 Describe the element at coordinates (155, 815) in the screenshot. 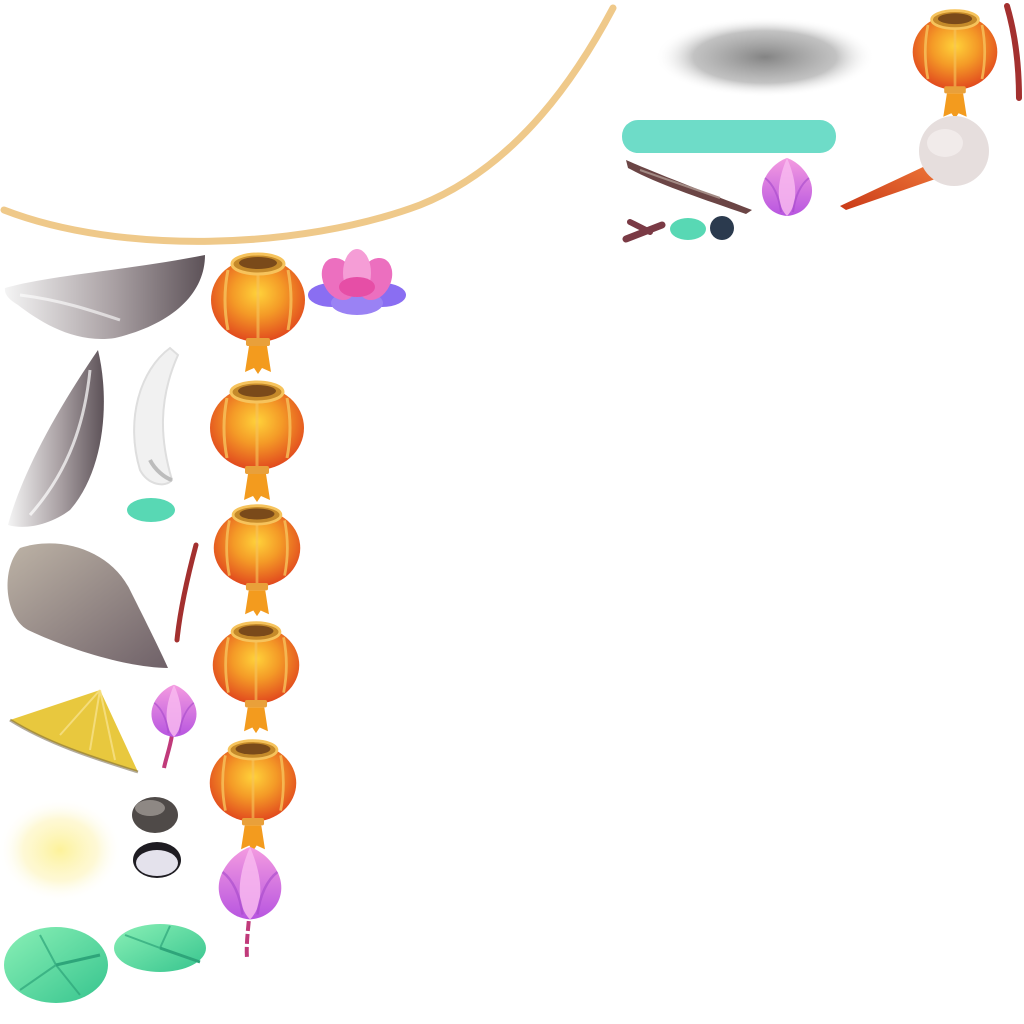

I see `gray-stone` at that location.